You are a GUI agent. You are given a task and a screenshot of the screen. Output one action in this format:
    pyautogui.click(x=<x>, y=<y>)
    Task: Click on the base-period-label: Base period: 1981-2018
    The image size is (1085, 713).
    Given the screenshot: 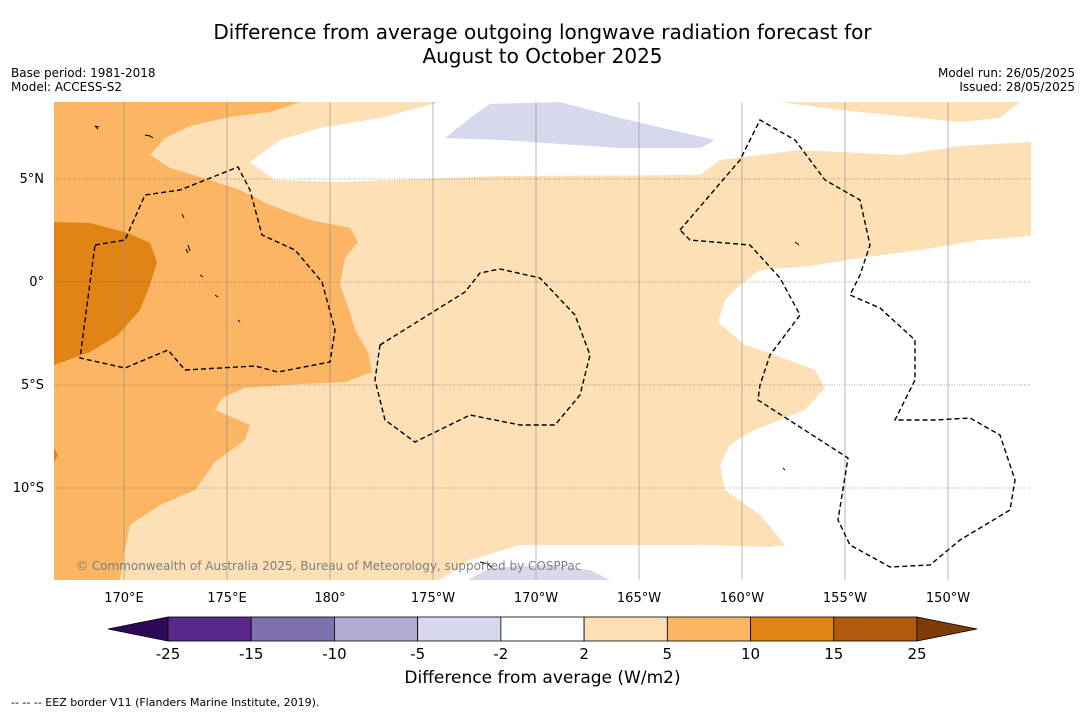 What is the action you would take?
    pyautogui.click(x=83, y=73)
    